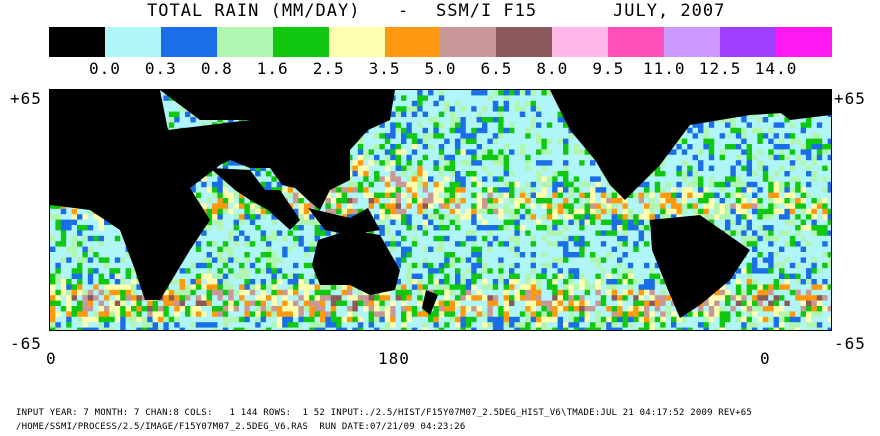  Describe the element at coordinates (104, 68) in the screenshot. I see `legend-tick-0: 0.0` at that location.